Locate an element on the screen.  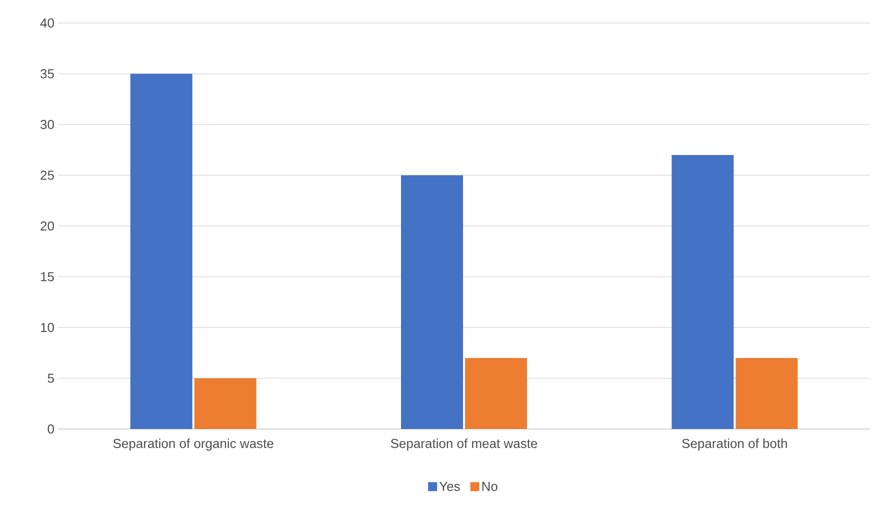
y-tick-label: 10 is located at coordinates (47, 327).